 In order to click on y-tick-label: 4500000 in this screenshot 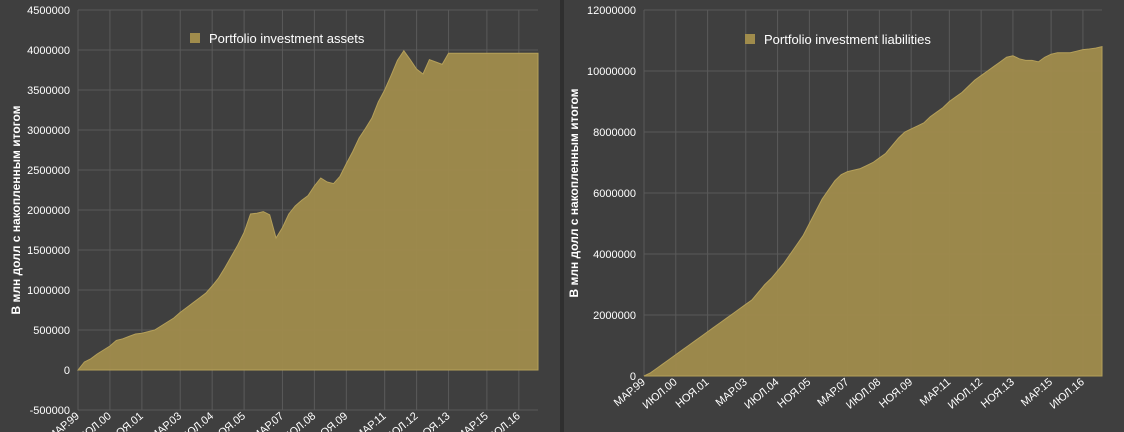, I will do `click(48, 11)`.